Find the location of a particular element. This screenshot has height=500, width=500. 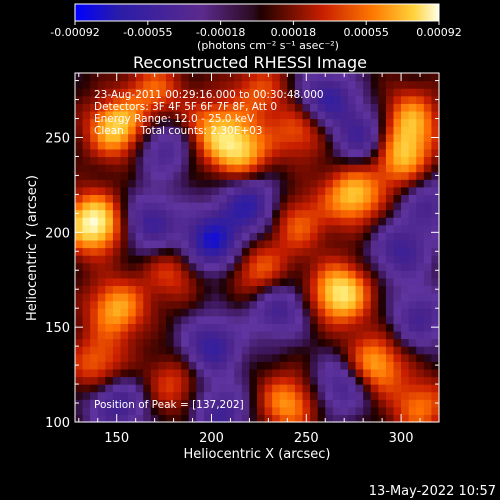

colorbar-tick-label: 0.00018 is located at coordinates (294, 32).